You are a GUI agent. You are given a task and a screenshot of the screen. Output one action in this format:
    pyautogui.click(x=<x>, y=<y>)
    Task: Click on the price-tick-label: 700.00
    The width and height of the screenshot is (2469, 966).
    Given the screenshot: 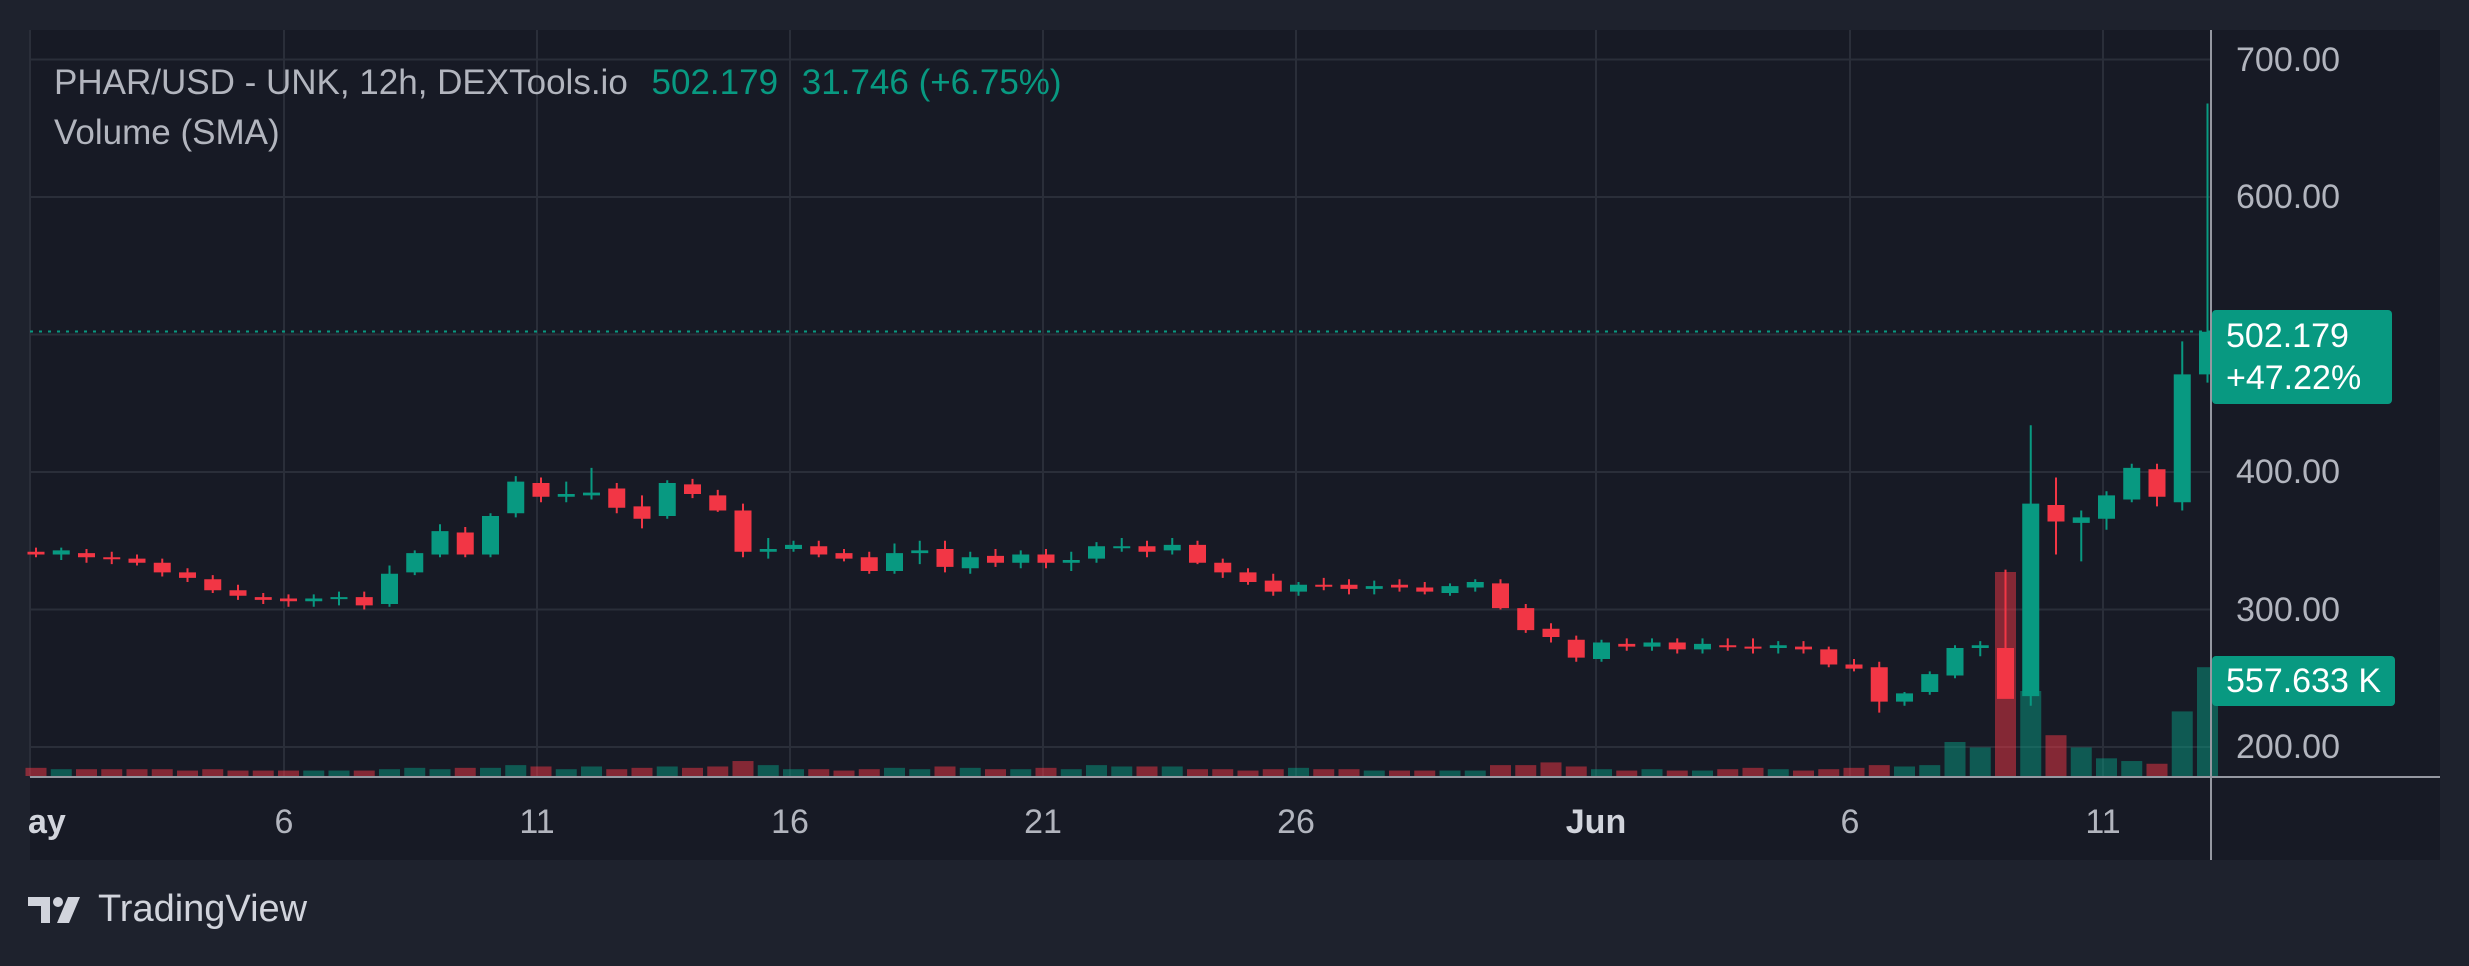 What is the action you would take?
    pyautogui.click(x=2288, y=59)
    